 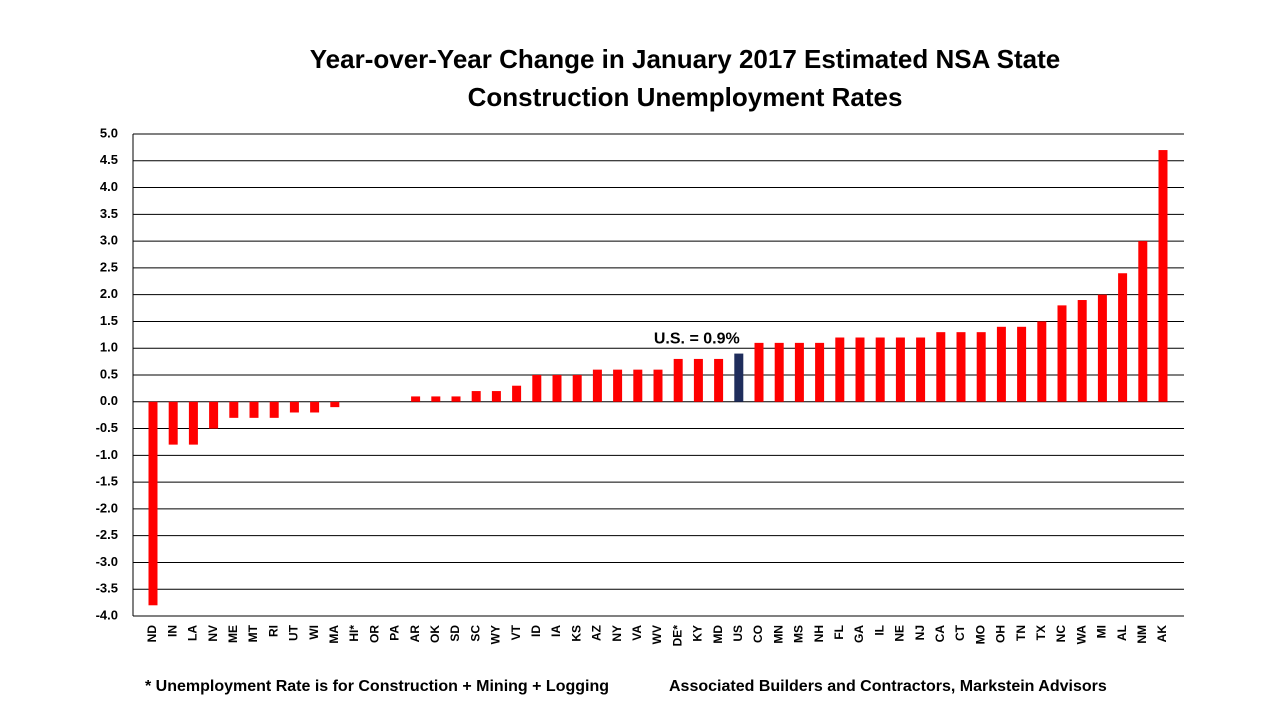 I want to click on x-tick-label: WY, so click(x=496, y=634).